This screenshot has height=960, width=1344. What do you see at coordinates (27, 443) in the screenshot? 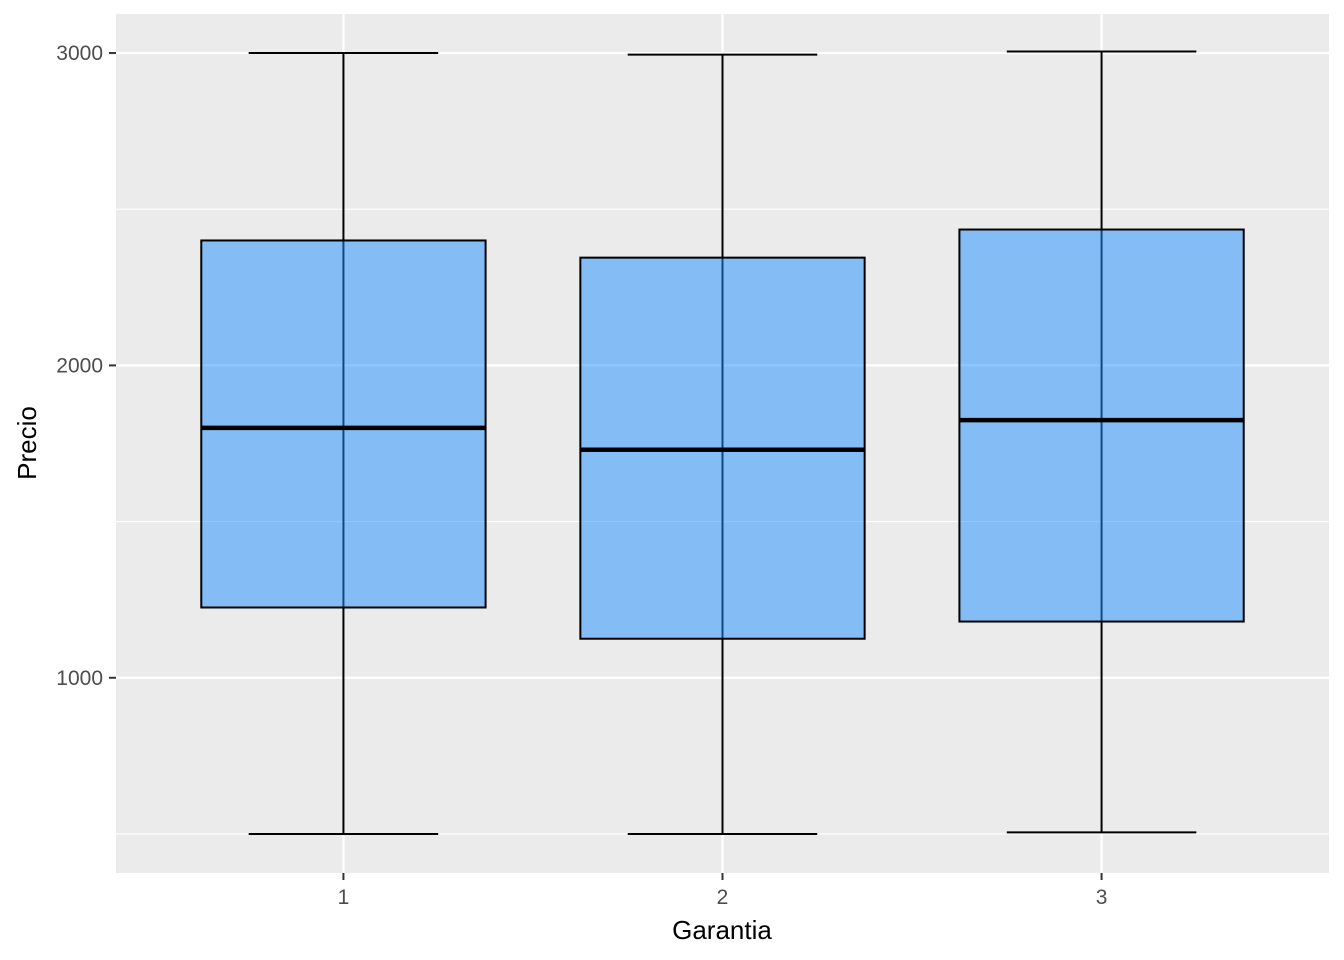
I see `y-axis-title: Precio` at bounding box center [27, 443].